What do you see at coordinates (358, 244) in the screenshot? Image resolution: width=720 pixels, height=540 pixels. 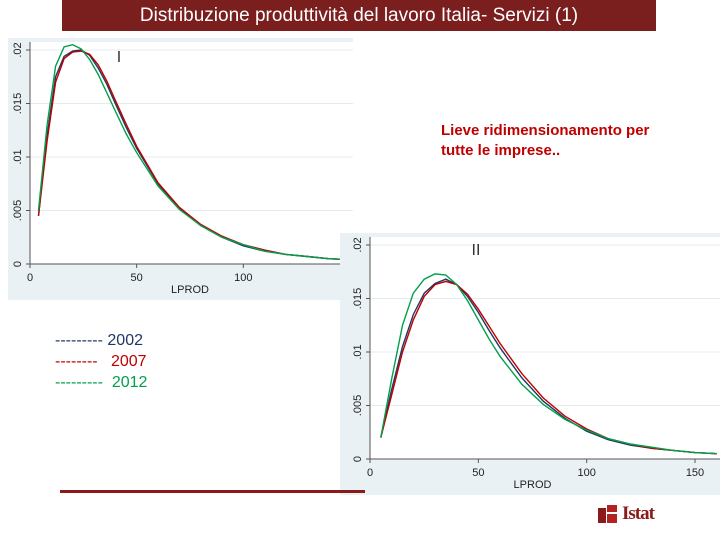 I see `chart-2-y-tick-label: .02` at bounding box center [358, 244].